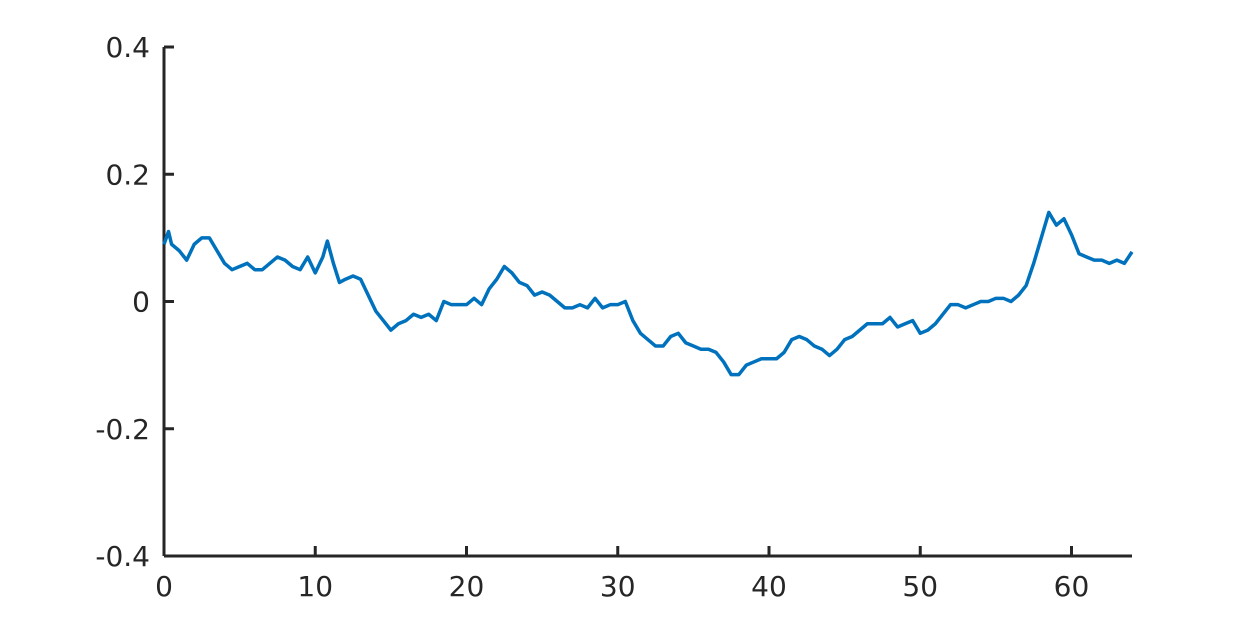  Describe the element at coordinates (920, 586) in the screenshot. I see `x-tick-label: 50` at that location.